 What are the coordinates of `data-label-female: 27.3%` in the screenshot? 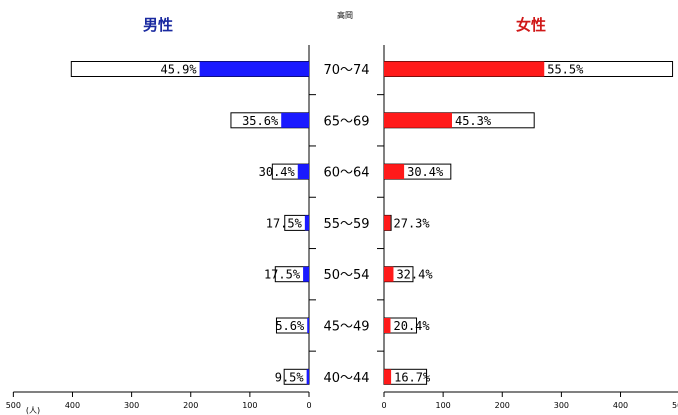 It's located at (412, 223).